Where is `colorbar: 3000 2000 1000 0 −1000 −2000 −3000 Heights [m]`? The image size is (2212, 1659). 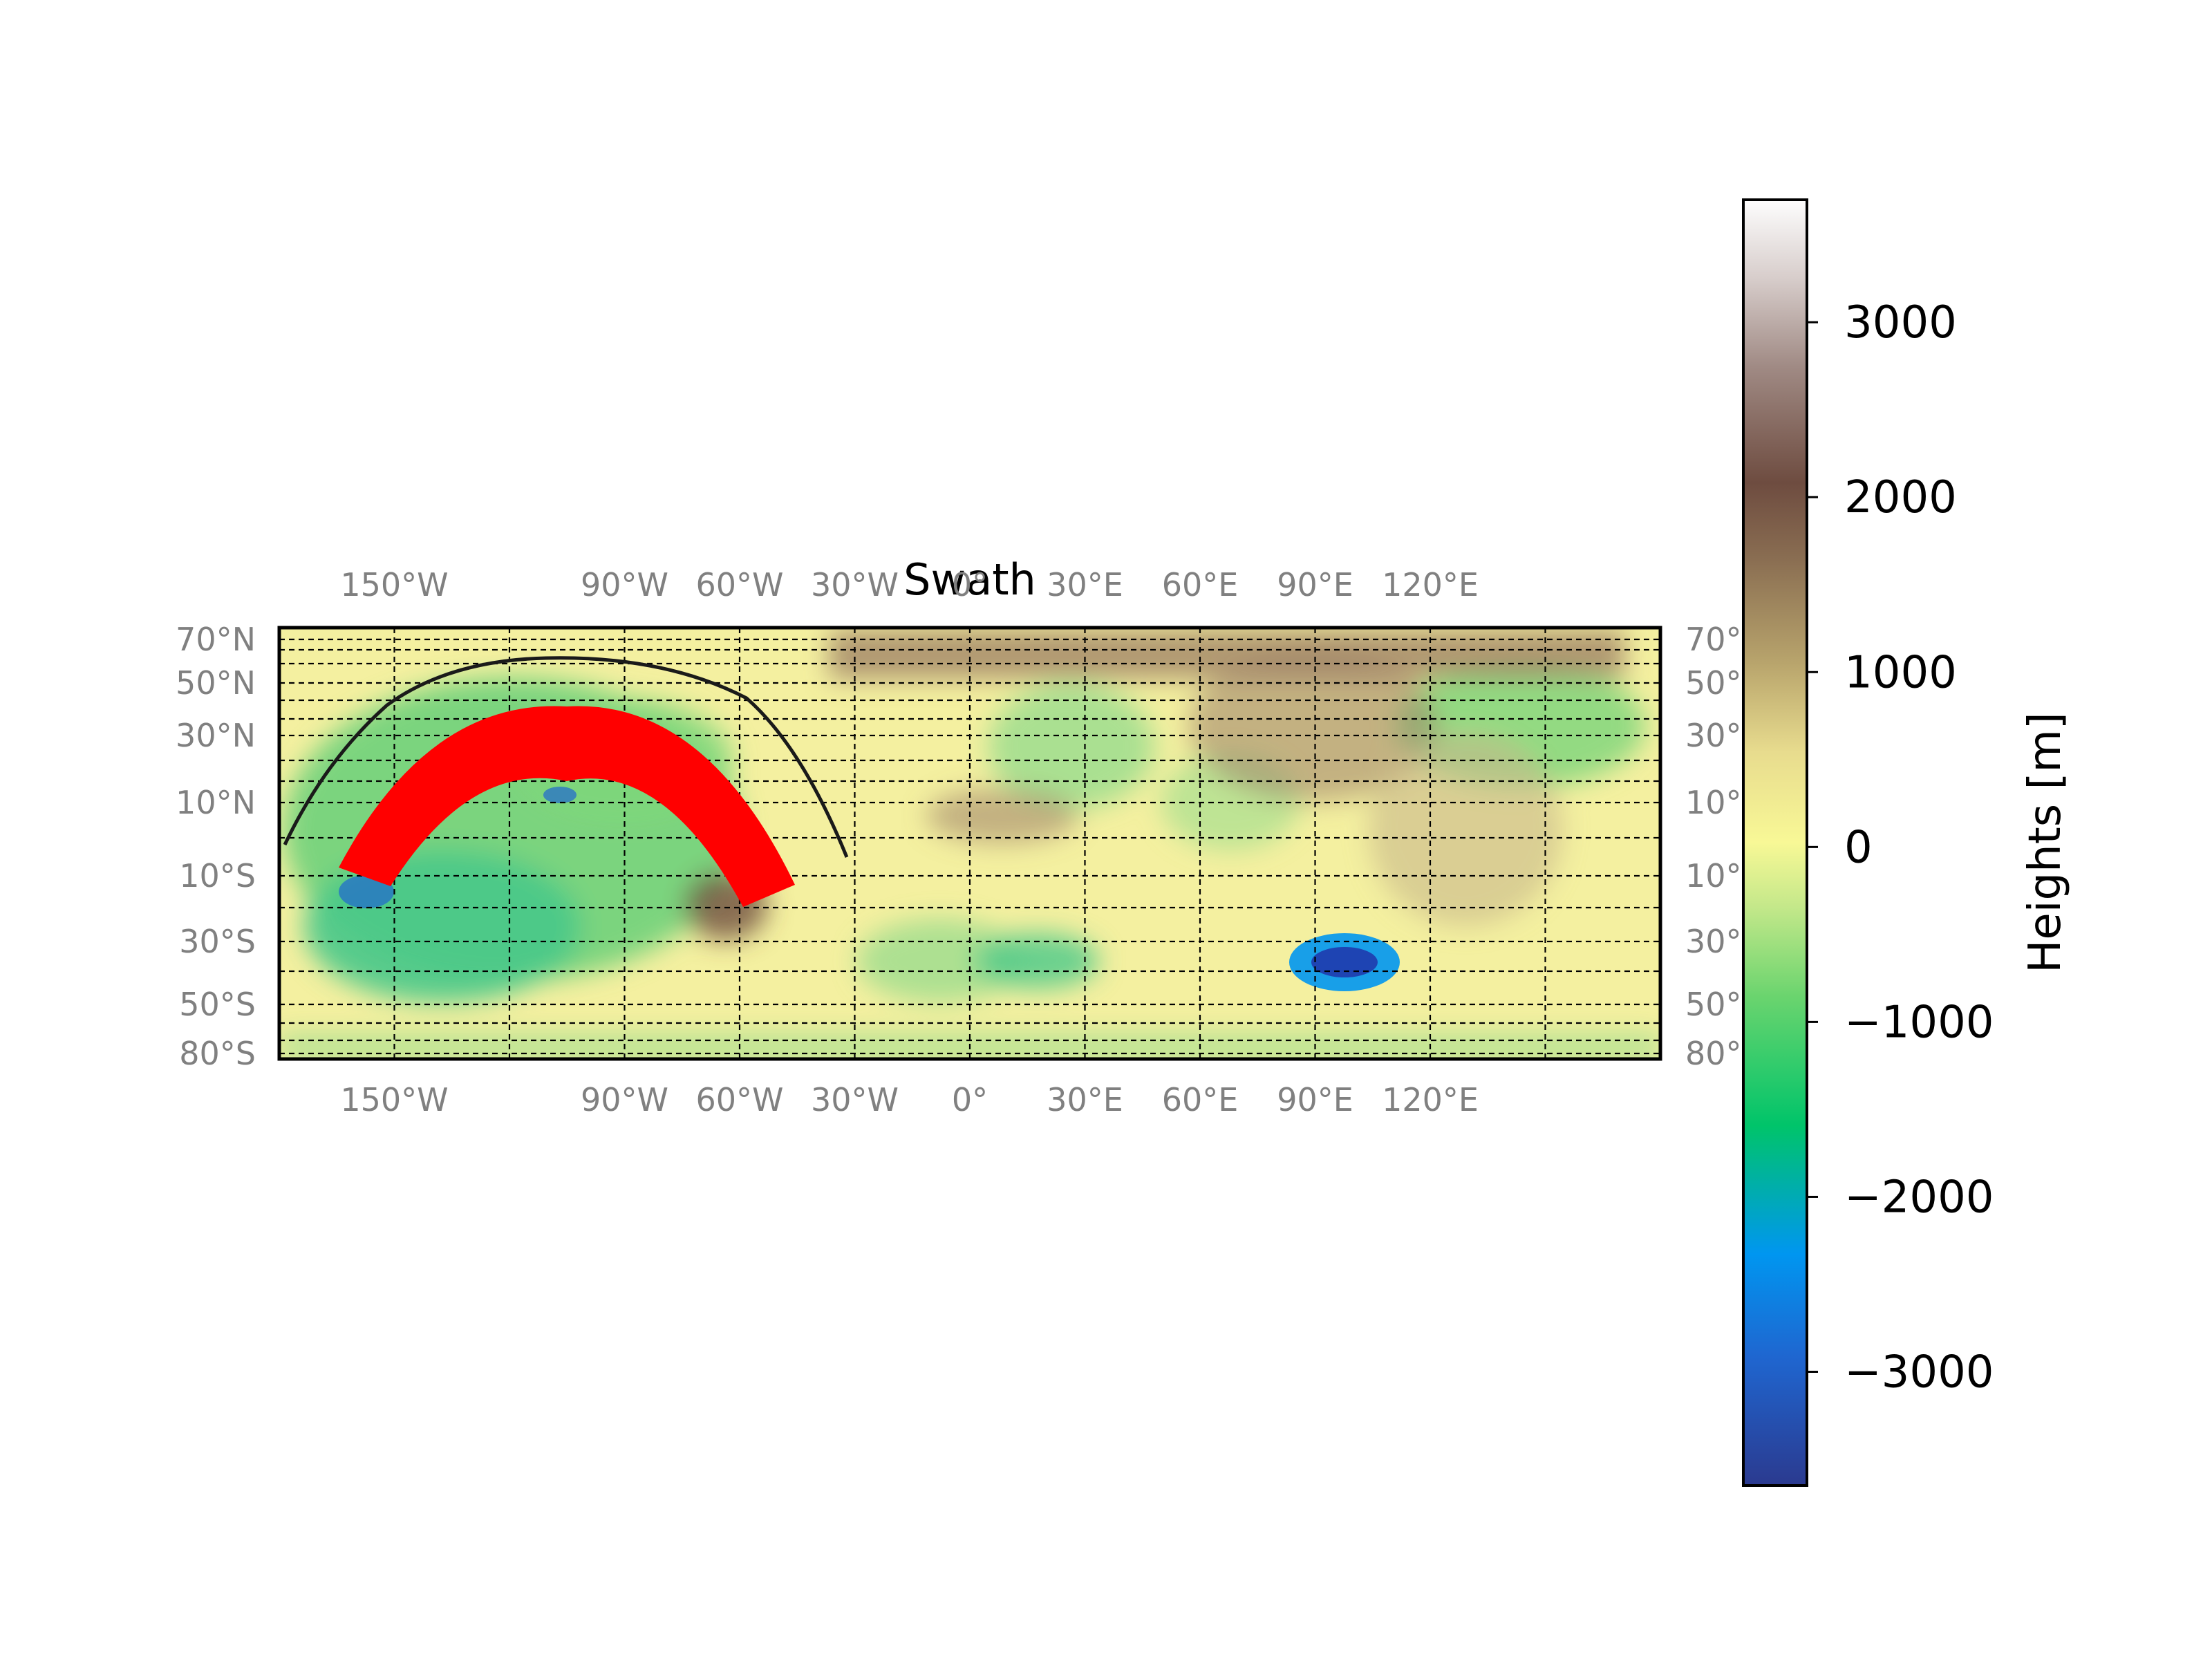
colorbar: 3000 2000 1000 0 −1000 −2000 −3000 Heights [m] is located at coordinates (1906, 842).